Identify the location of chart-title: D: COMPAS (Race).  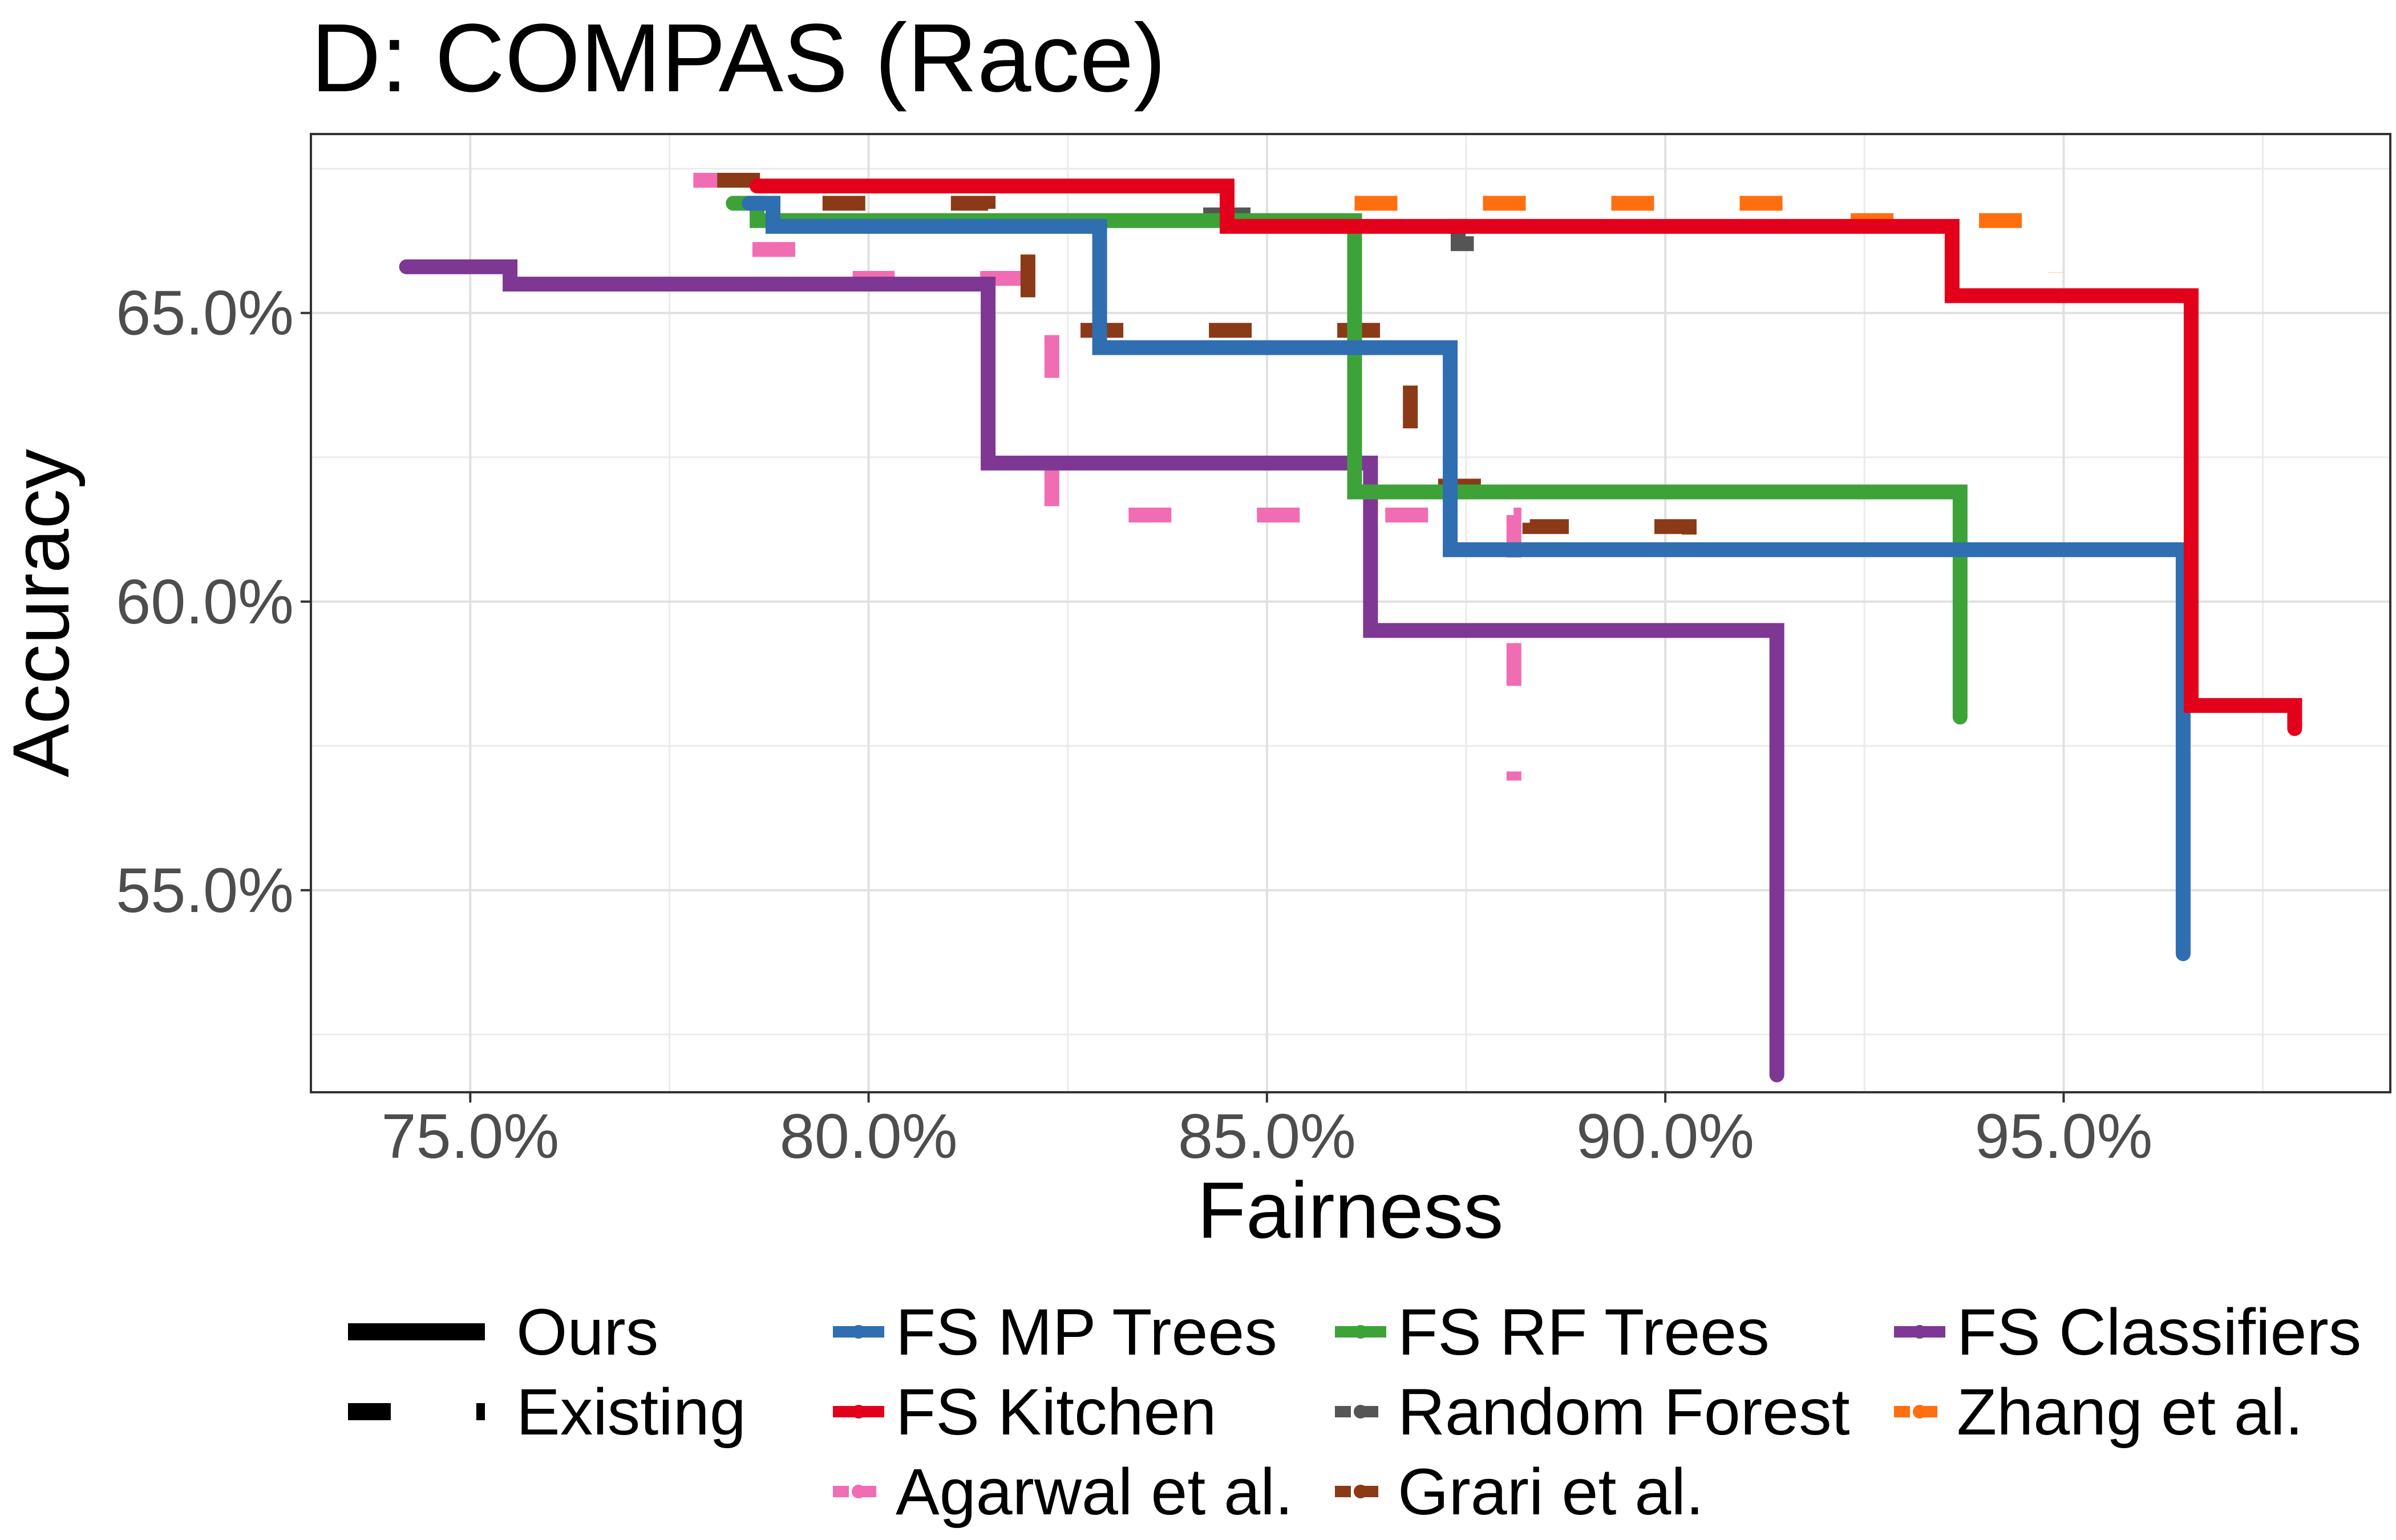
(738, 58).